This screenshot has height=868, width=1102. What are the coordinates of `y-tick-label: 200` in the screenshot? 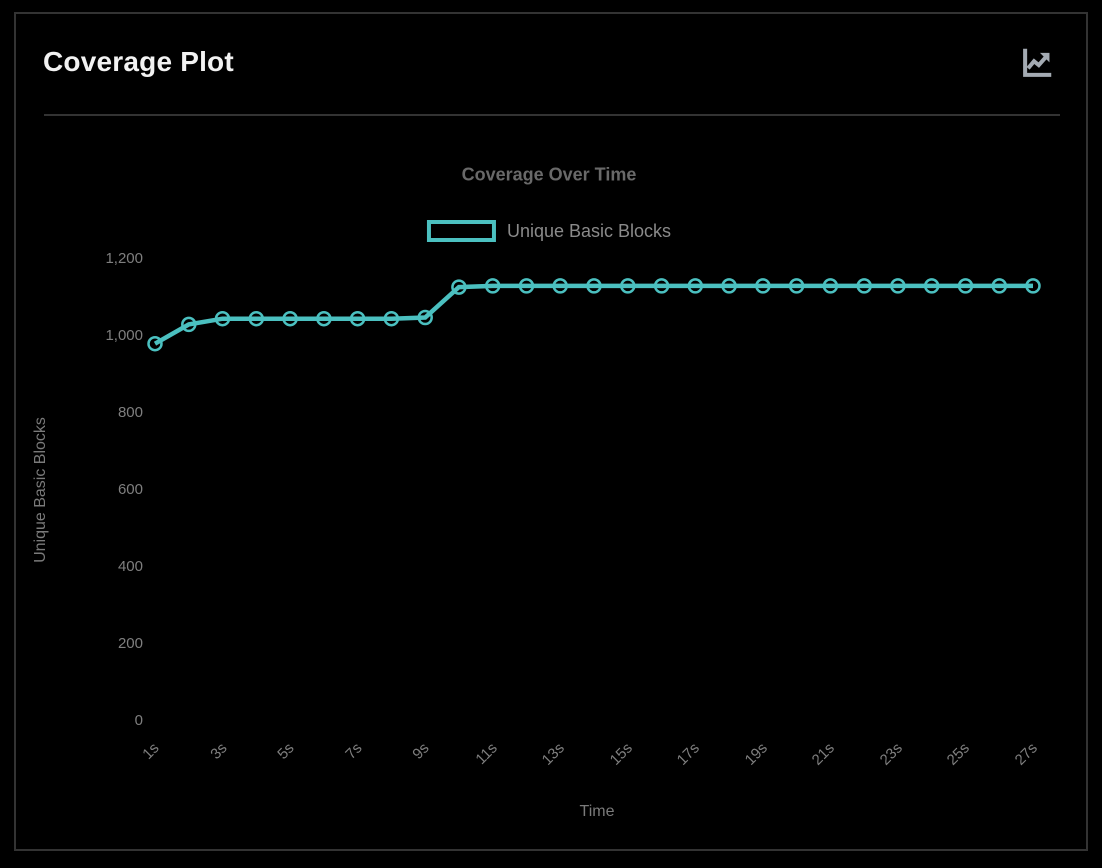 It's located at (130, 643).